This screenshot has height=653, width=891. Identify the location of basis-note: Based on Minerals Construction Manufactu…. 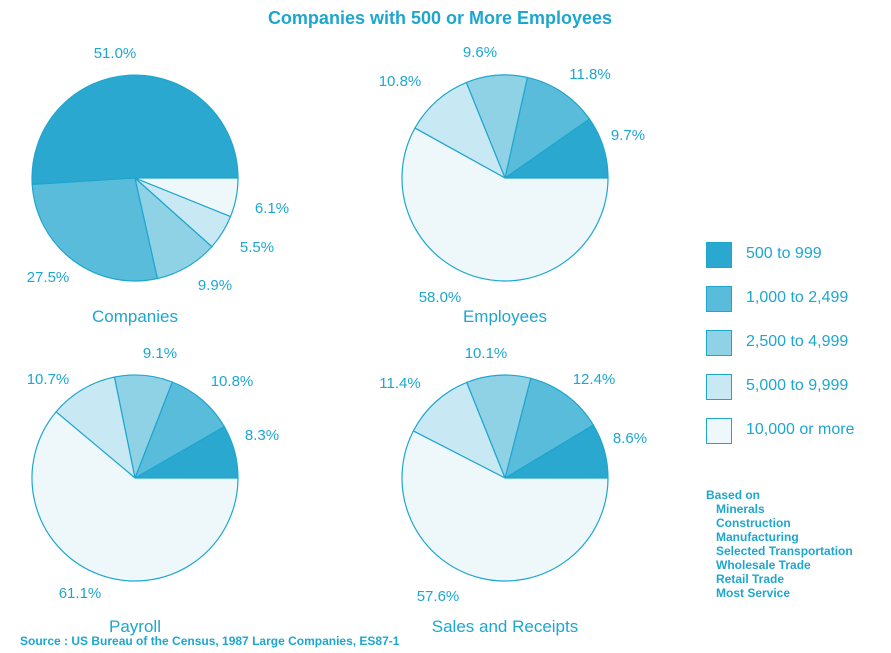
(779, 544).